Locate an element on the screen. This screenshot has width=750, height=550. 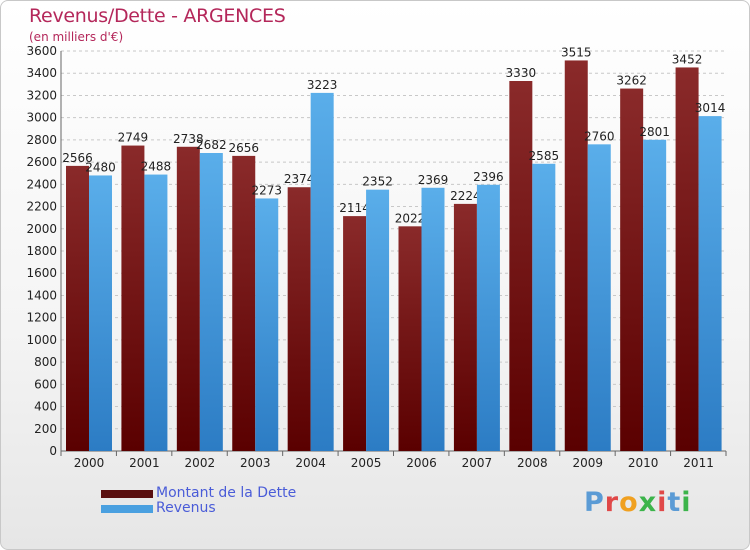
data-label: 2801 is located at coordinates (654, 132).